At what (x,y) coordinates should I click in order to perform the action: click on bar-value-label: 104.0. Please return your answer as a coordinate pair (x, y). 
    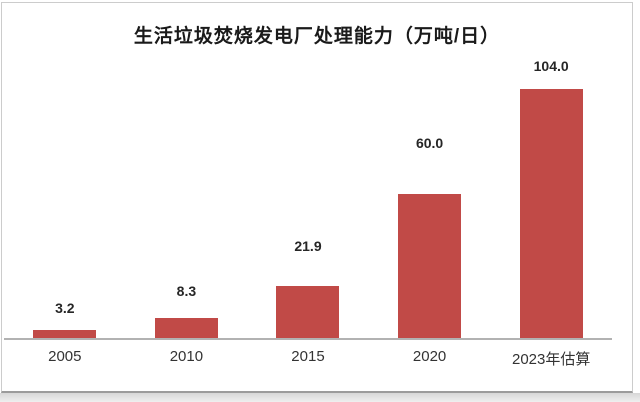
    Looking at the image, I should click on (551, 66).